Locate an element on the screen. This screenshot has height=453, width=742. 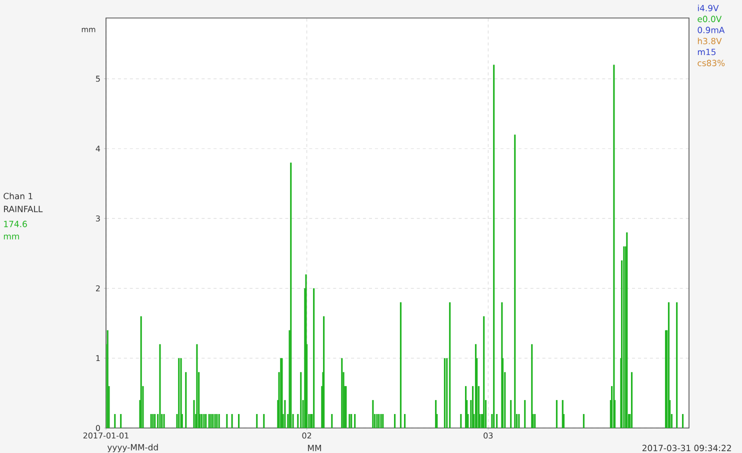
text: mm is located at coordinates (11, 237).